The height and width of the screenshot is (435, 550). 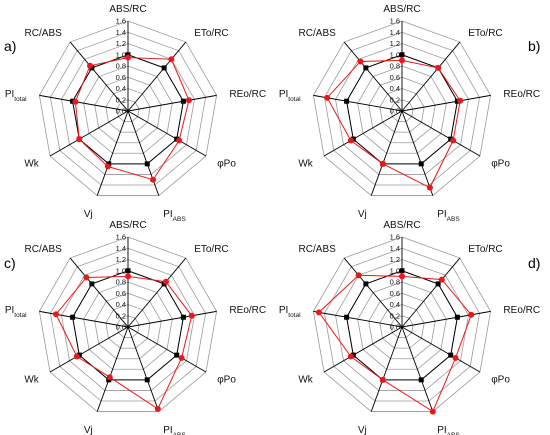 What do you see at coordinates (318, 33) in the screenshot?
I see `axis-label: RC/ABS` at bounding box center [318, 33].